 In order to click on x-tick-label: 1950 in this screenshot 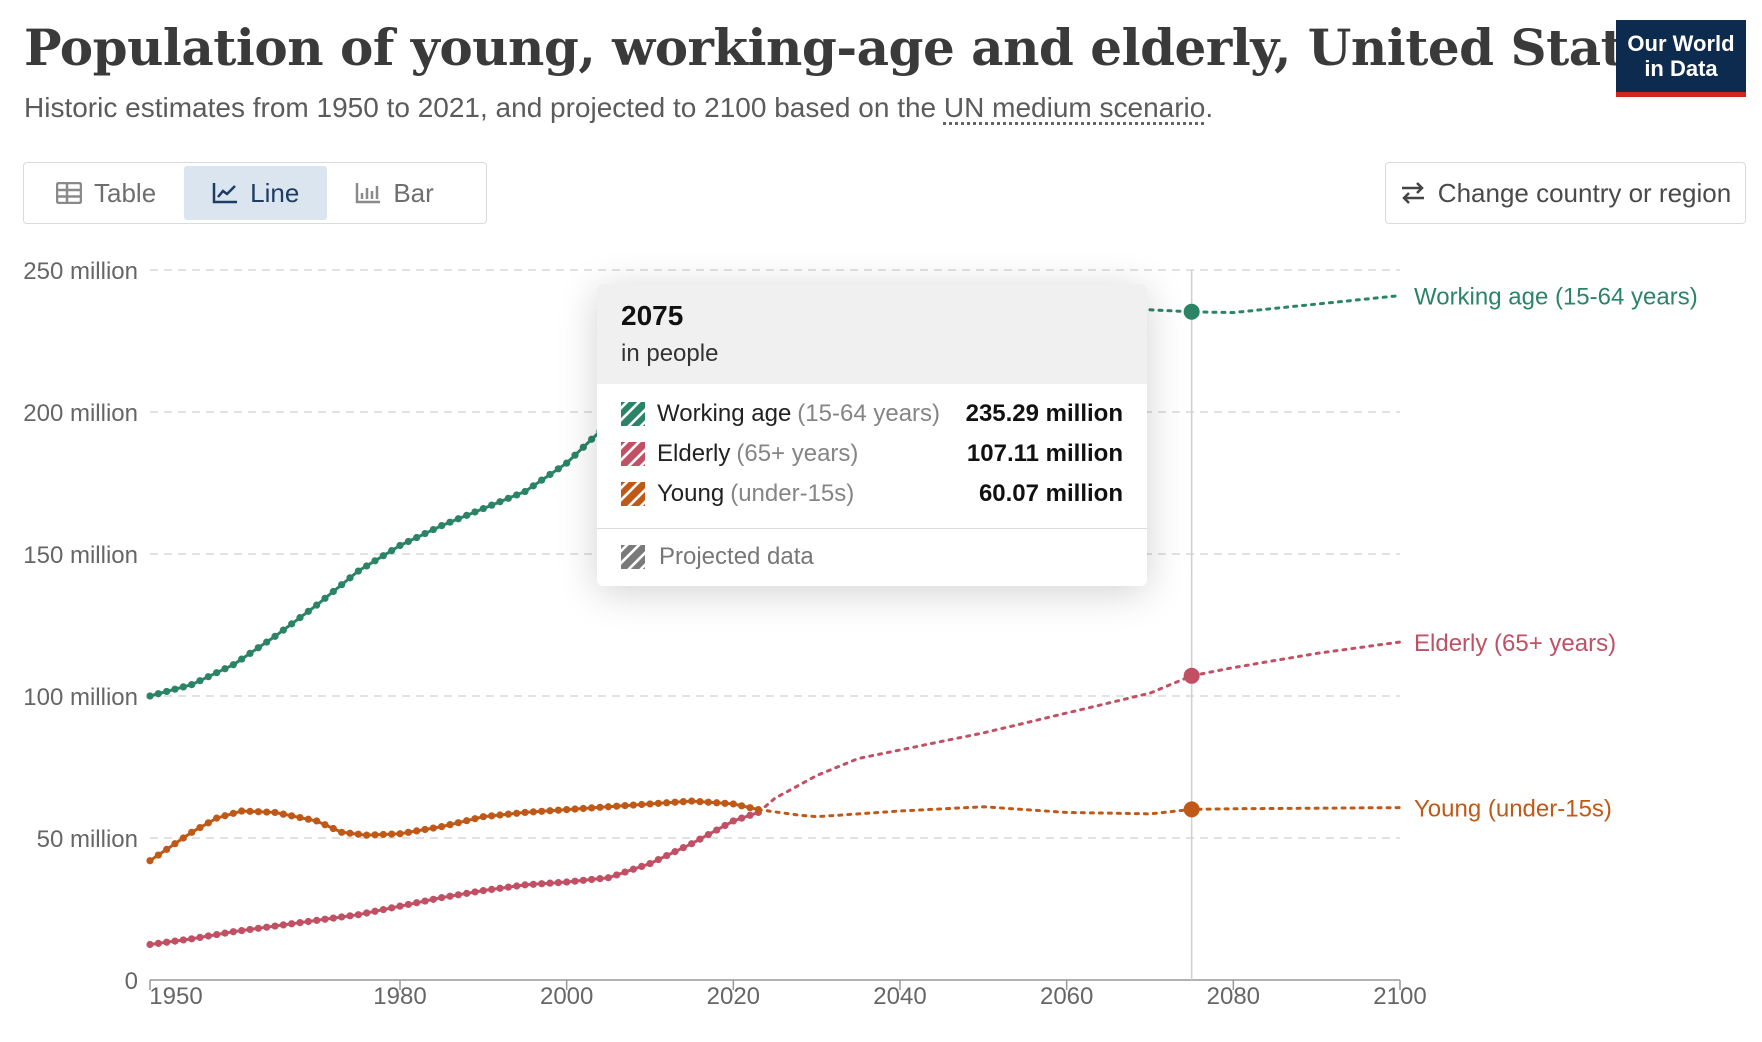, I will do `click(175, 996)`.